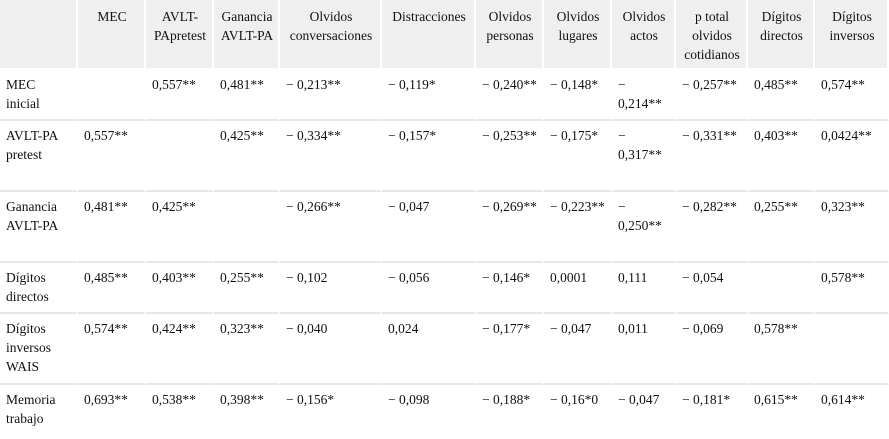 The height and width of the screenshot is (439, 889). What do you see at coordinates (39, 412) in the screenshot?
I see `row-header: Memoria trabajo` at bounding box center [39, 412].